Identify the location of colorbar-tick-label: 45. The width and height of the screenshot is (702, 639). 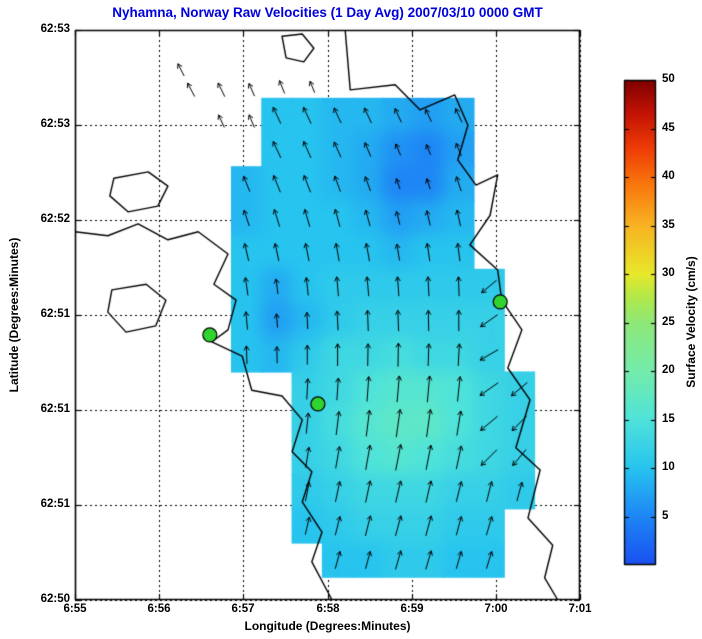
(668, 128).